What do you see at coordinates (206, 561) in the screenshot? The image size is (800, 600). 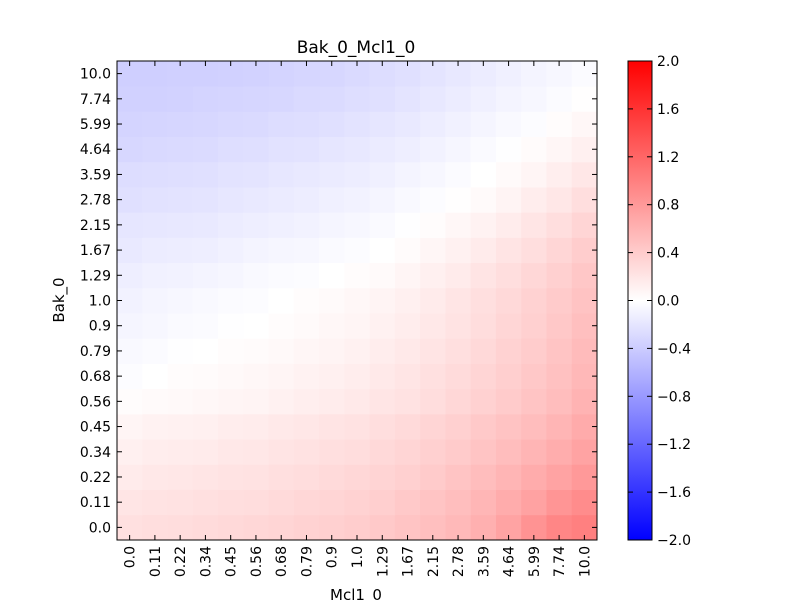 I see `x-tick-label: 0.34` at bounding box center [206, 561].